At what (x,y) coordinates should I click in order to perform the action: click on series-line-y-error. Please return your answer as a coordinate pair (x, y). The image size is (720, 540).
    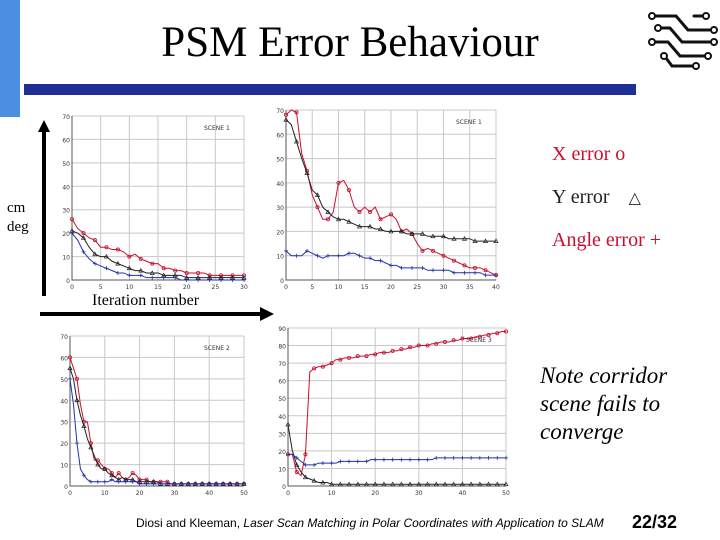
    Looking at the image, I should click on (157, 254).